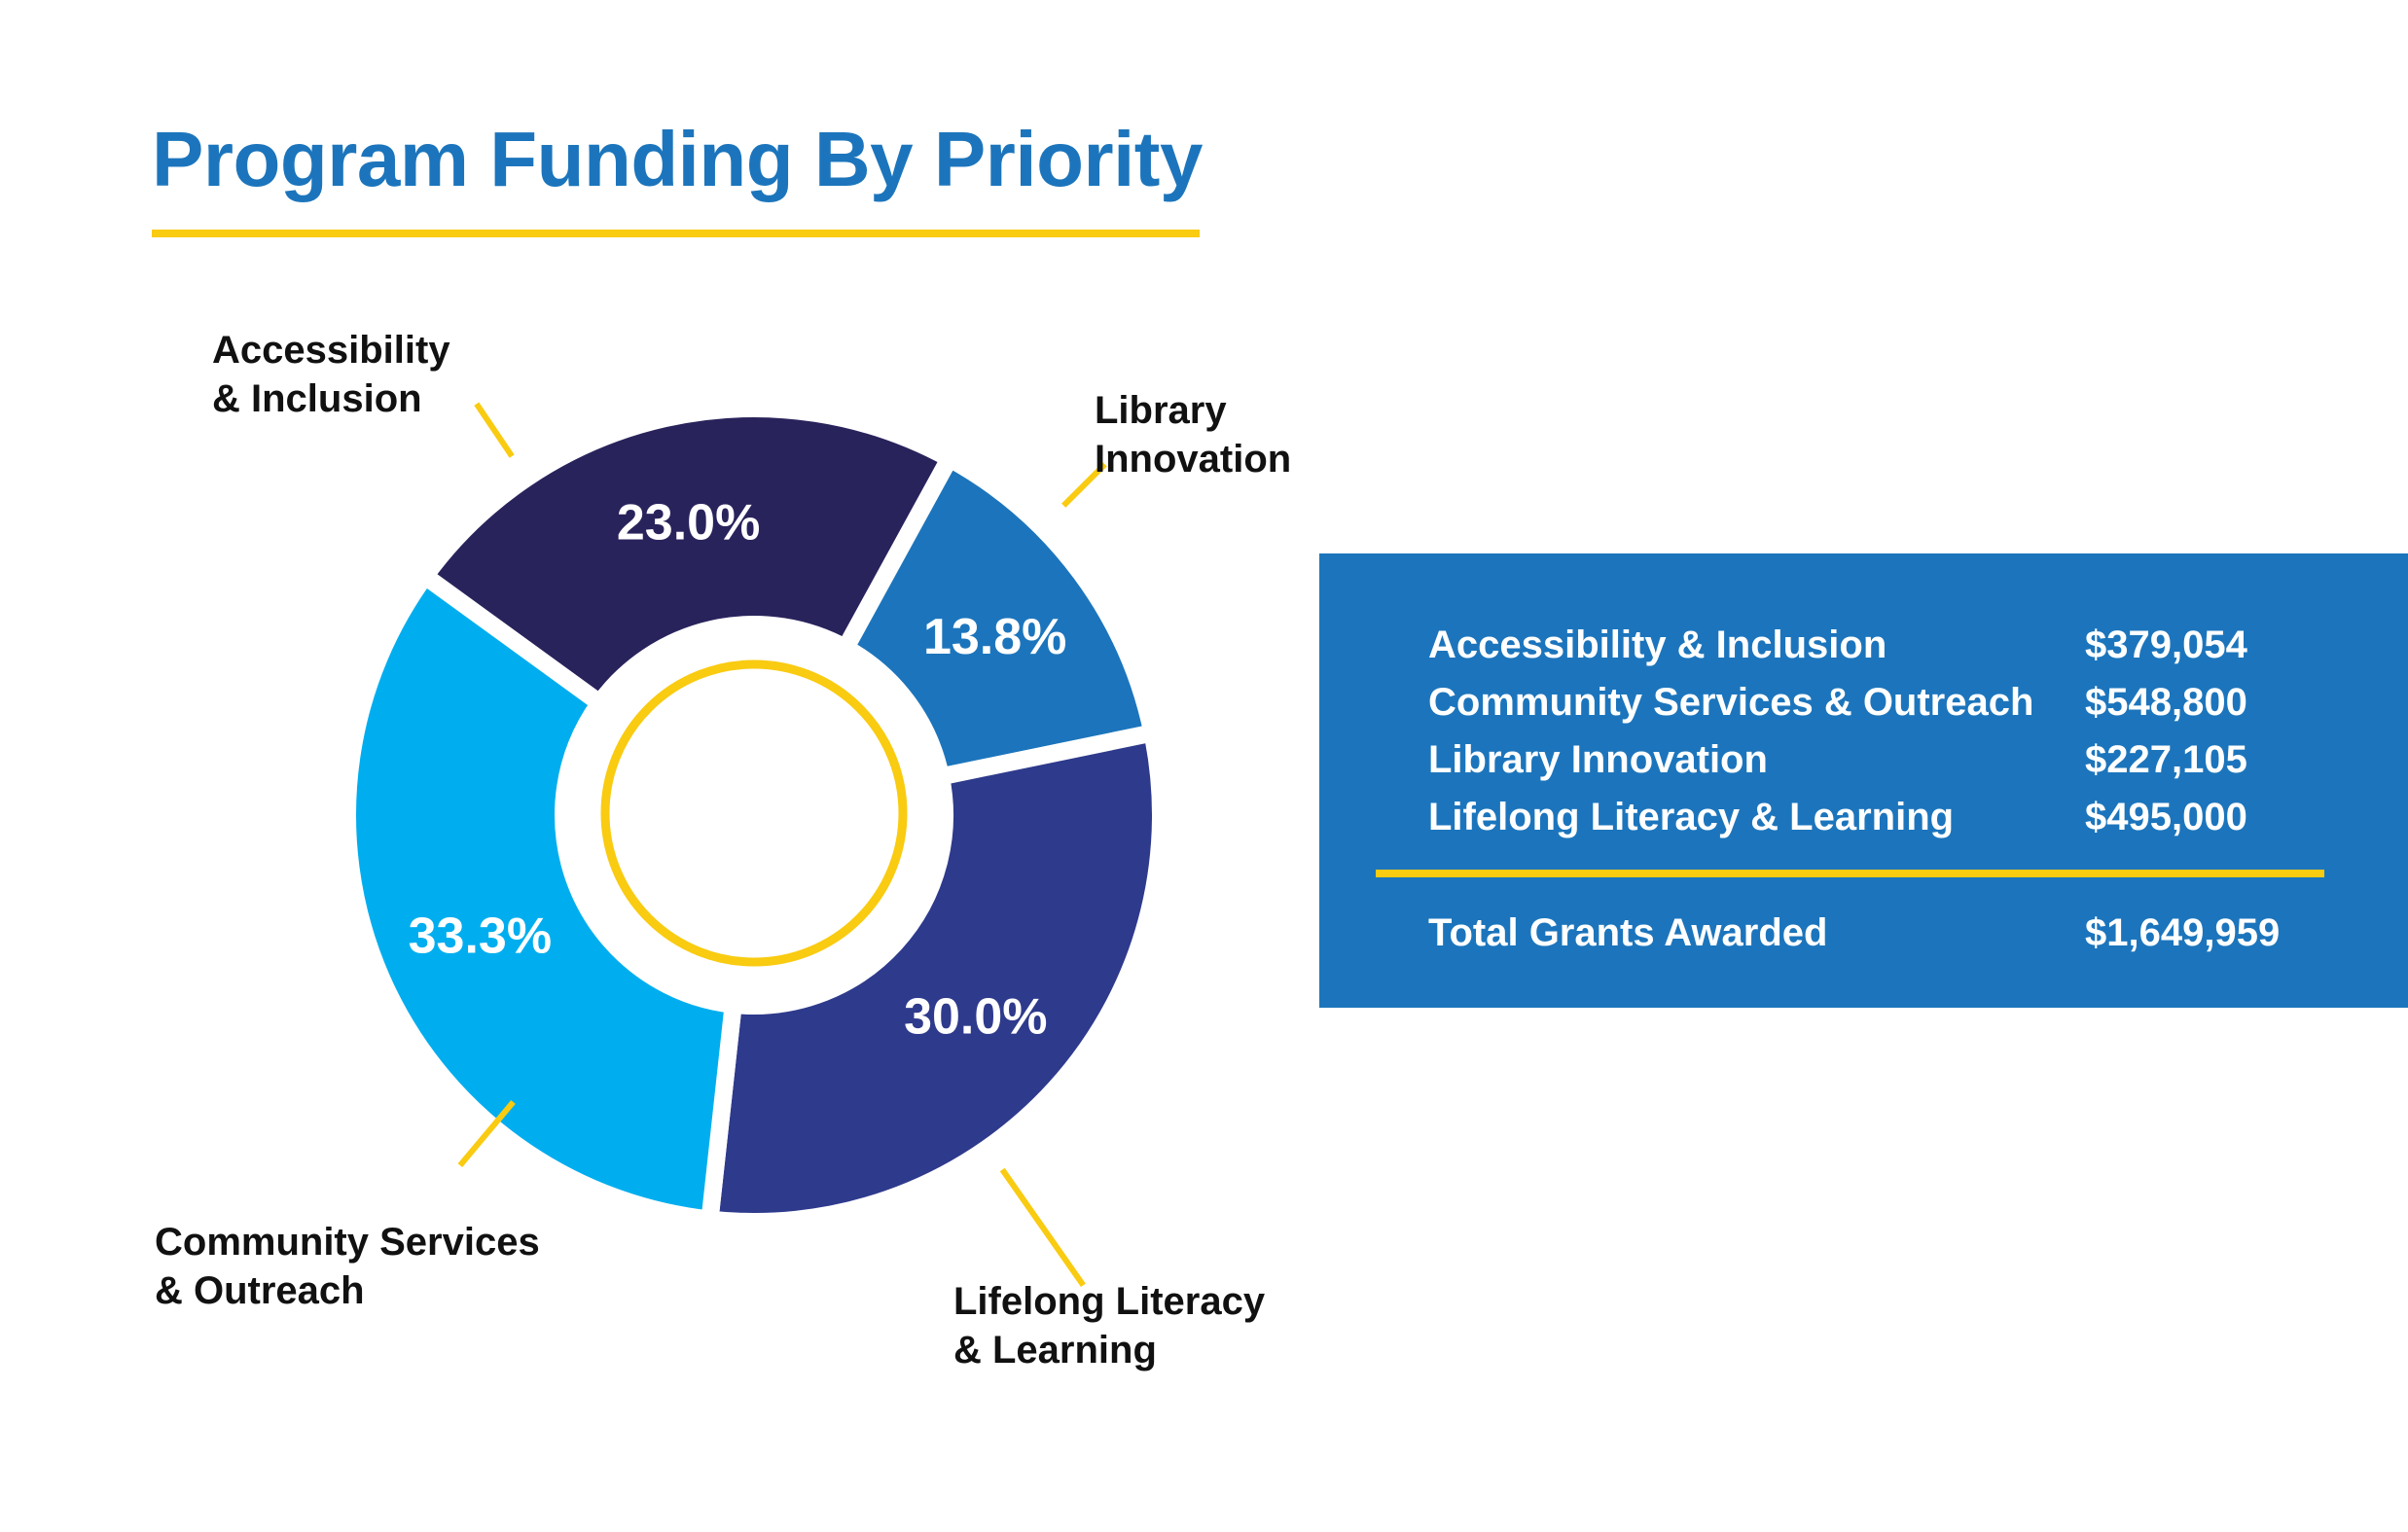 This screenshot has width=2408, height=1532. What do you see at coordinates (1161, 410) in the screenshot?
I see `label-line: Library` at bounding box center [1161, 410].